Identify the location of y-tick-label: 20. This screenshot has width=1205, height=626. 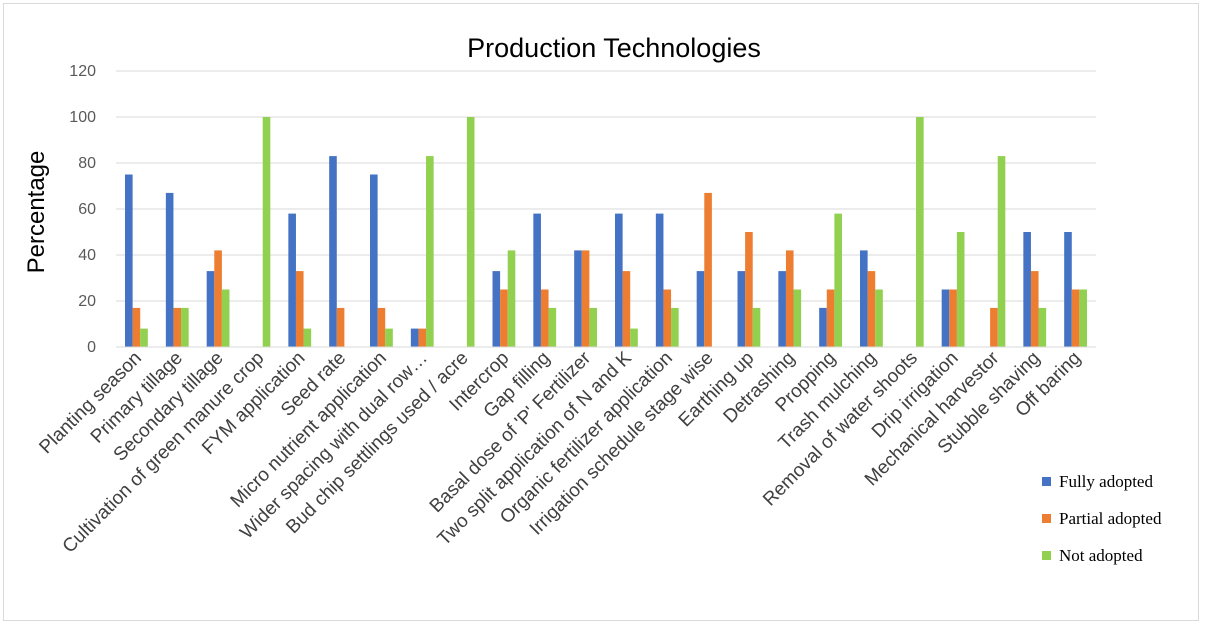
(87, 301).